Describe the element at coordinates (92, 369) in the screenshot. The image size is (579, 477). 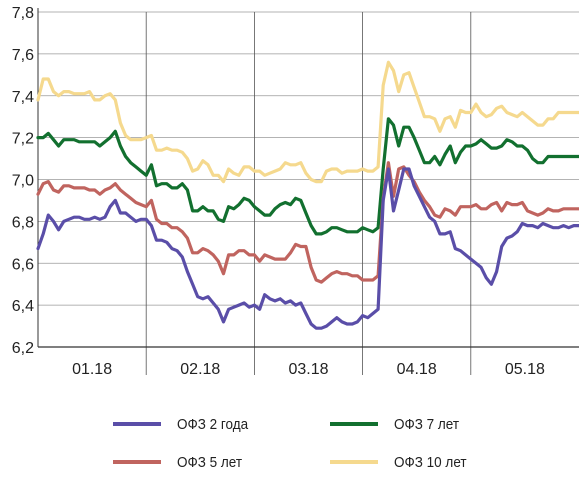
I see `x-tick-label: 01.18` at that location.